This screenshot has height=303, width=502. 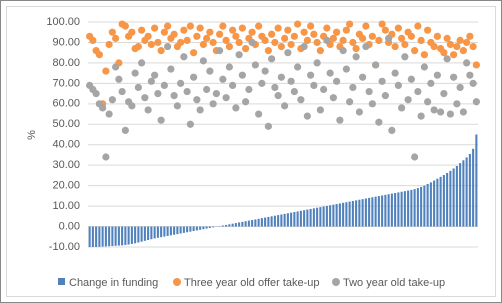 I want to click on legend-label: Three year old offer take-up, so click(x=252, y=283).